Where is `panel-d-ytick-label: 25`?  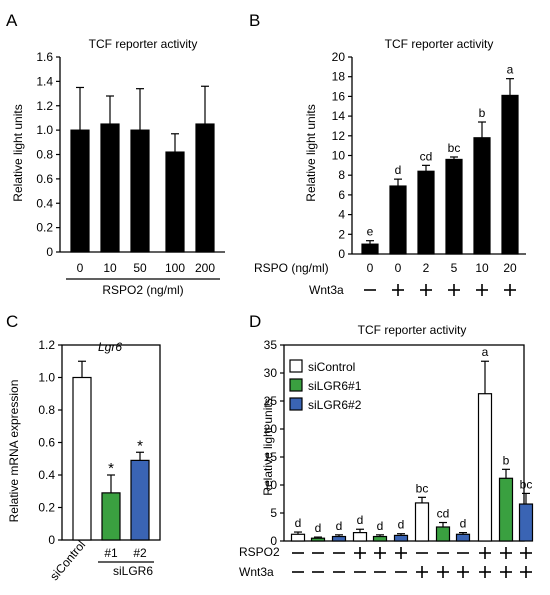
panel-d-ytick-label: 25 is located at coordinates (271, 401).